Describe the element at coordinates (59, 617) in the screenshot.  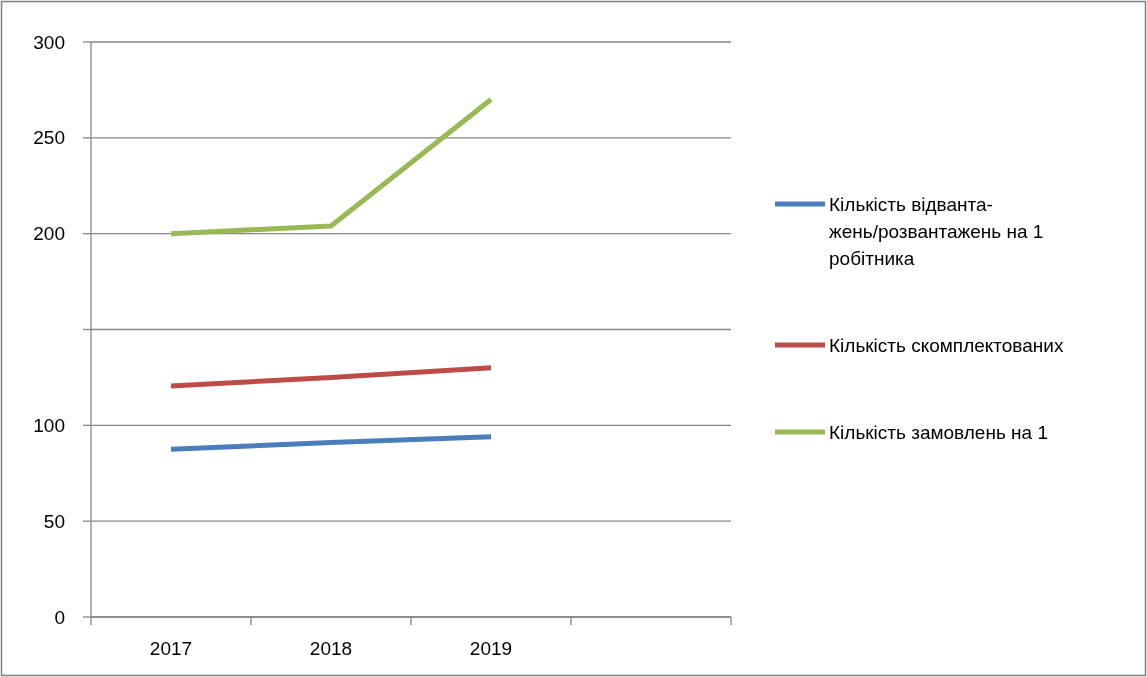
I see `y-tick-label: 0` at that location.